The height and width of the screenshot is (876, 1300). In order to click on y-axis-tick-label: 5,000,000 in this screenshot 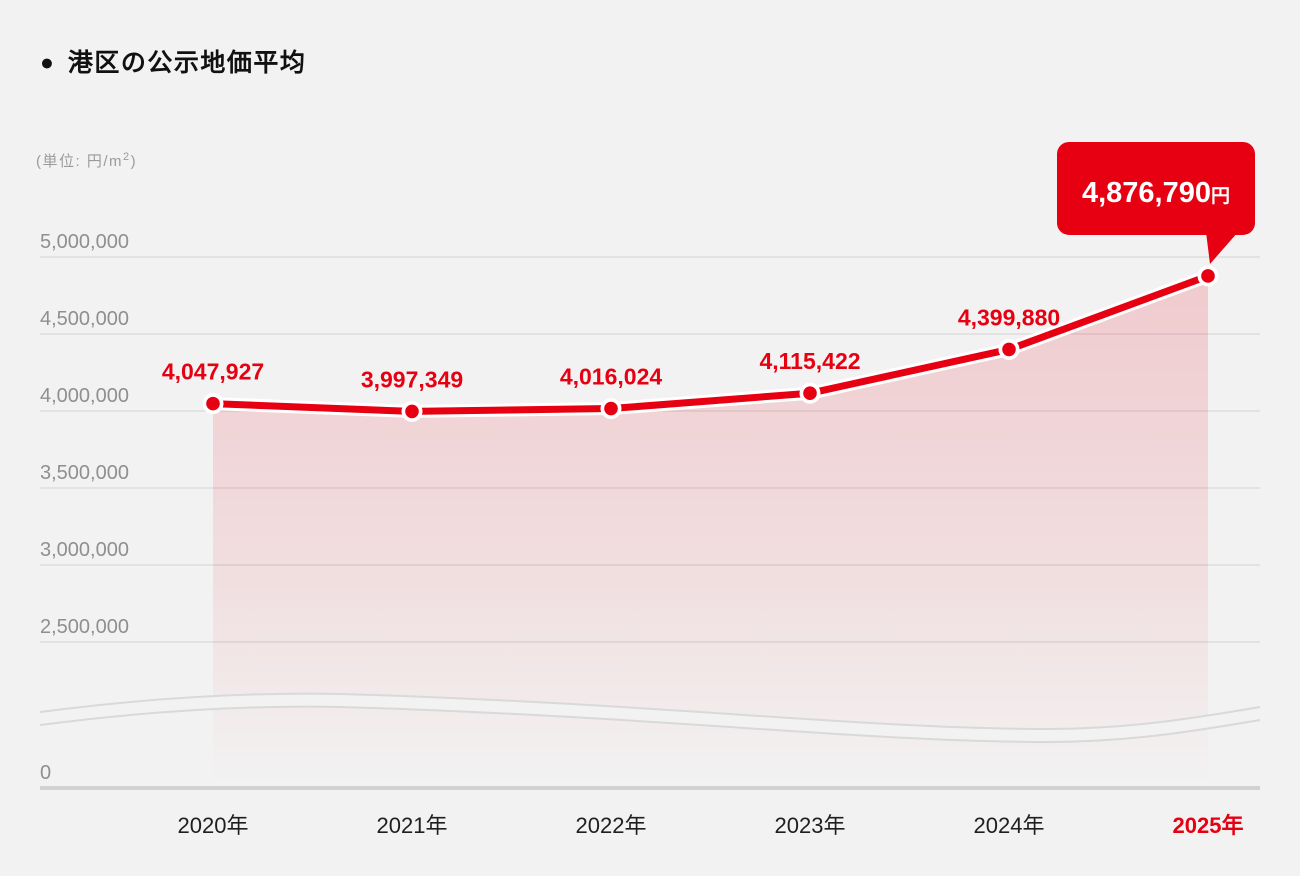, I will do `click(84, 242)`.